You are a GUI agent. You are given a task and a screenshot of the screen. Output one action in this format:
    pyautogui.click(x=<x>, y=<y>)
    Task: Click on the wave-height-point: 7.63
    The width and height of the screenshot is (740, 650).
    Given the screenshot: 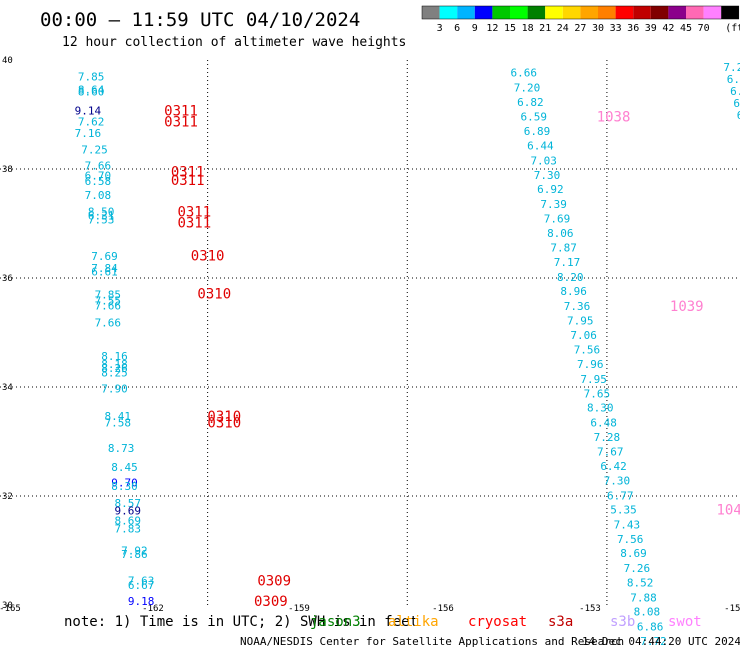 What is the action you would take?
    pyautogui.click(x=141, y=580)
    